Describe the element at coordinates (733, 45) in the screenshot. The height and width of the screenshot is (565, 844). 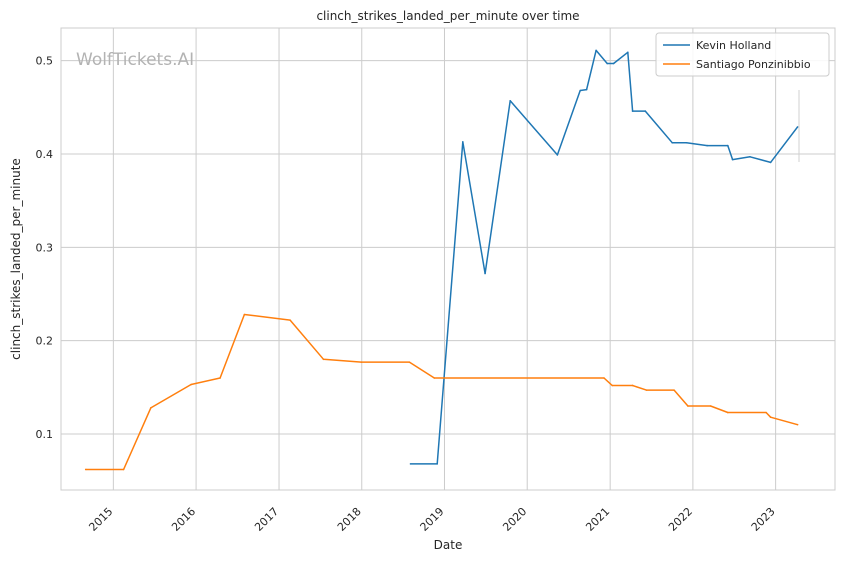
I see `legend-label-kevin-holland: Kevin Holland` at that location.